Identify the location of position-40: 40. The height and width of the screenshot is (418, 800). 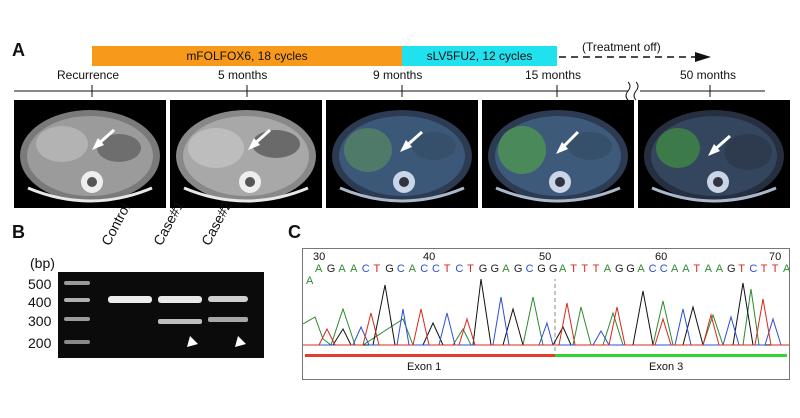
(429, 257).